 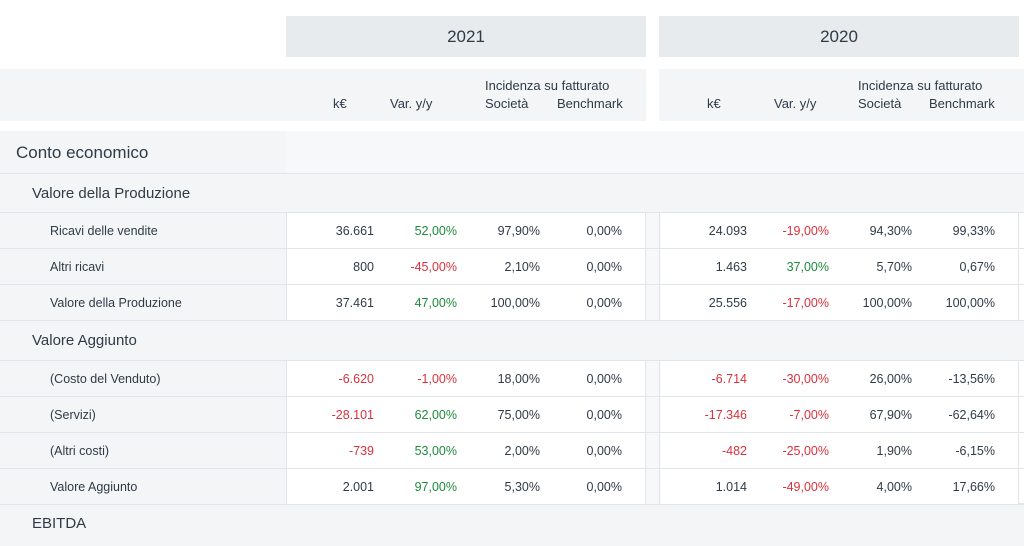 I want to click on cell-company-2021: 2,10%, so click(x=522, y=267).